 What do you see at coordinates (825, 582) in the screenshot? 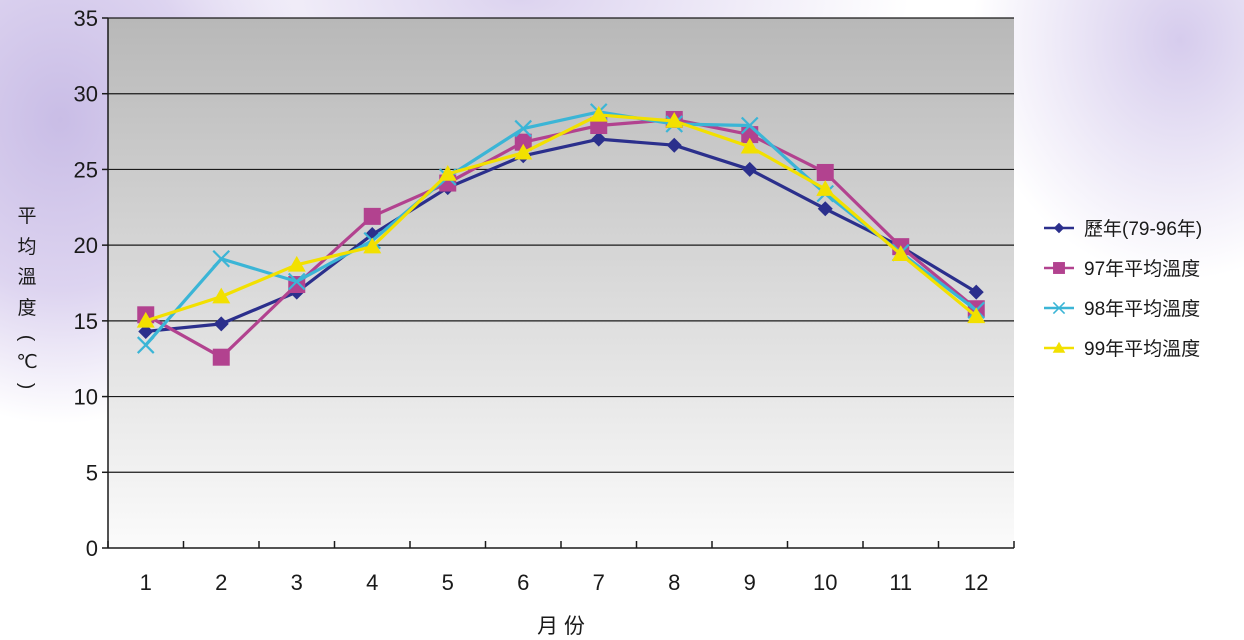
I see `x-tick-label: 10` at bounding box center [825, 582].